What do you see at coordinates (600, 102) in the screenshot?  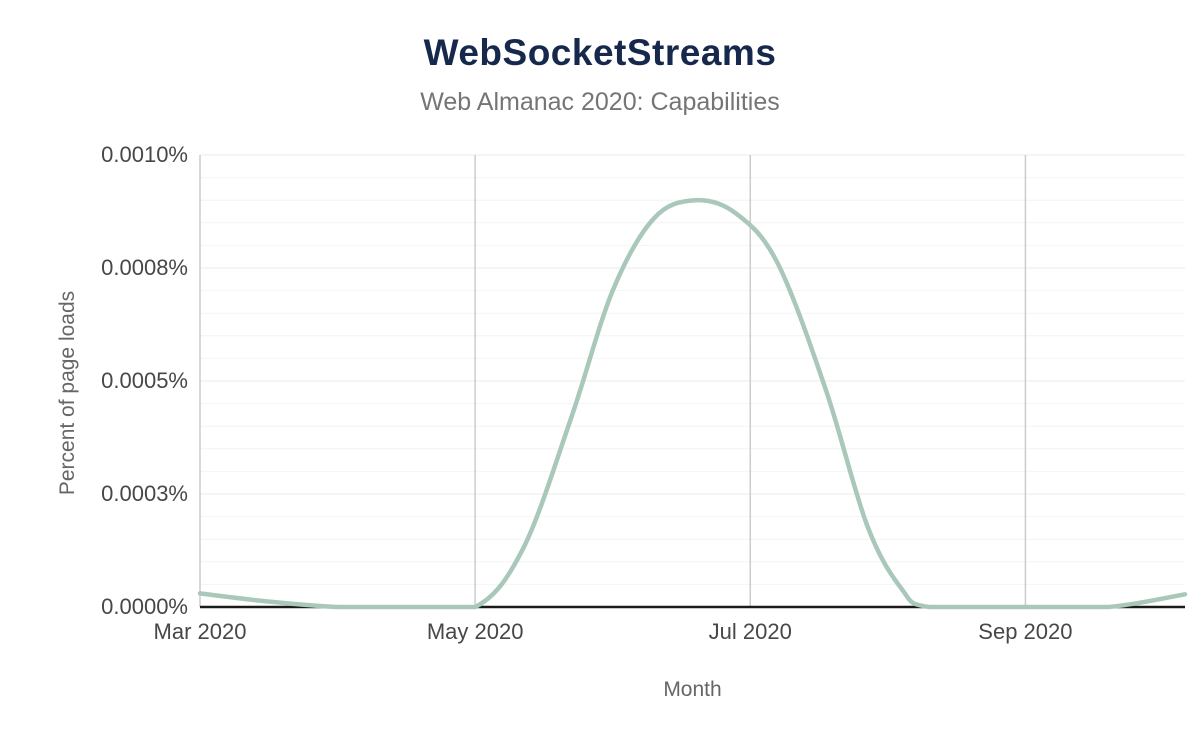 I see `chart-subtitle: Web Almanac 2020: Capabilities` at bounding box center [600, 102].